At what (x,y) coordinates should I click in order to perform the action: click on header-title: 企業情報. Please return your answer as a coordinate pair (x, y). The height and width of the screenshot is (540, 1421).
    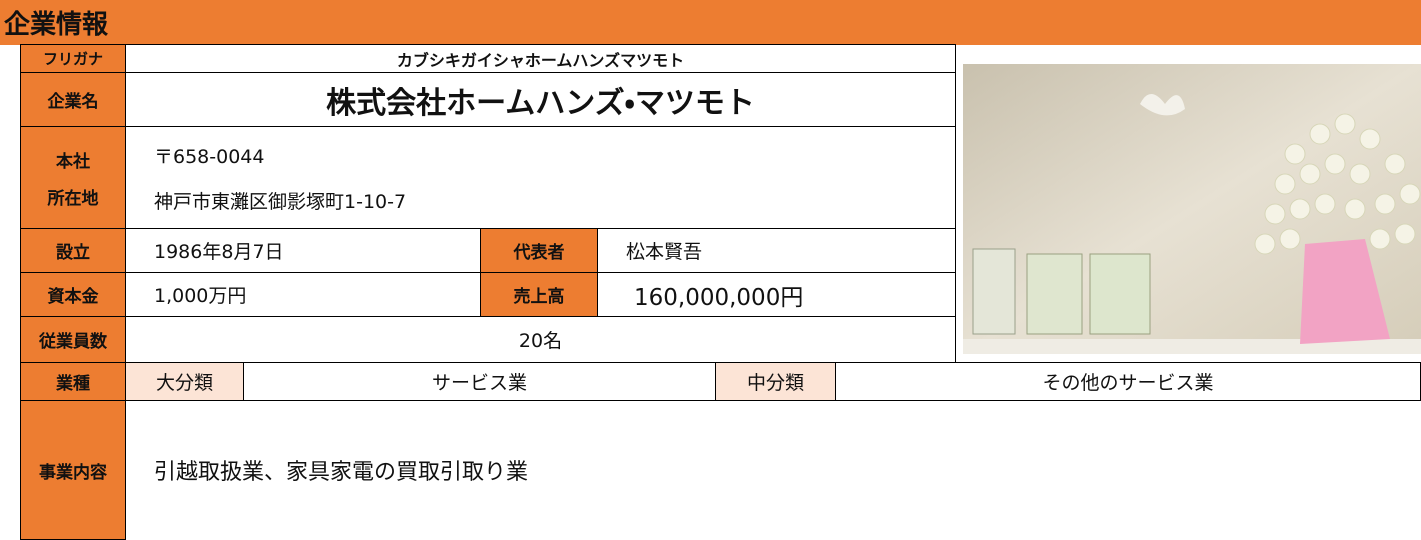
    Looking at the image, I should click on (710, 22).